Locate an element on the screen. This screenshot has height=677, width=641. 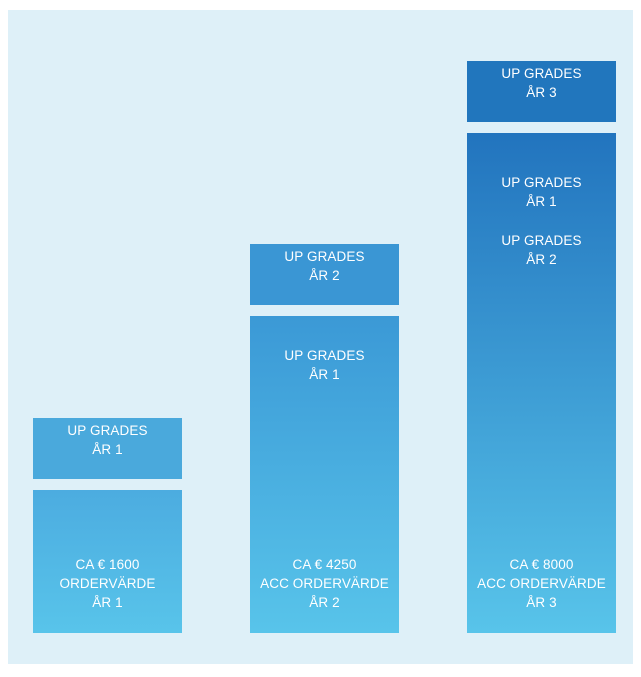
column-2-upgrade-block: UP GRADES ÅR 2 is located at coordinates (324, 274).